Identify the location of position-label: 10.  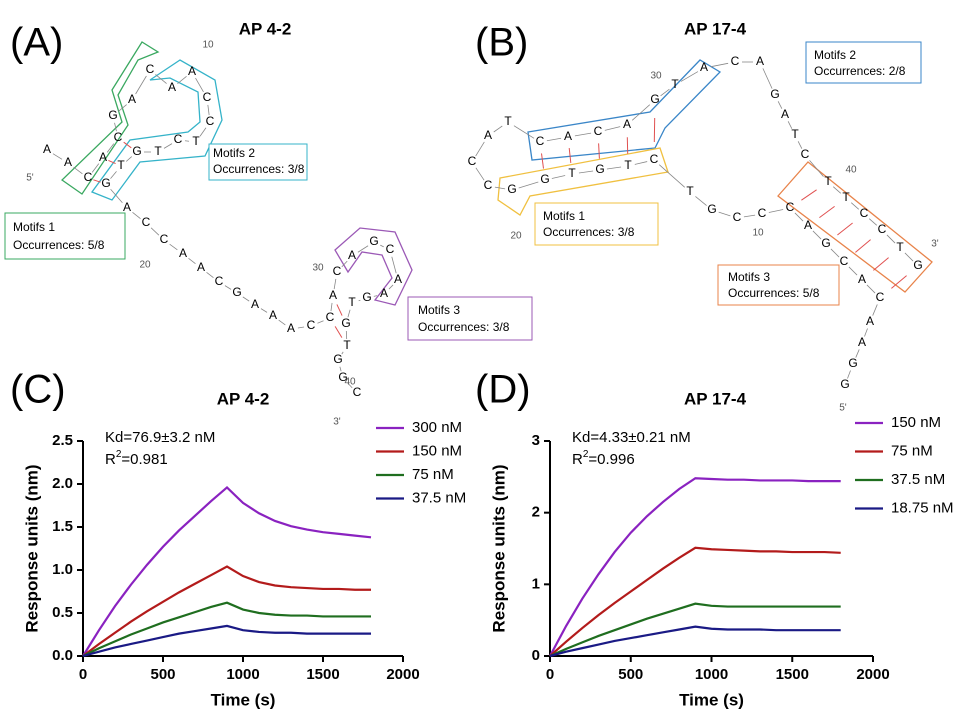
(208, 45).